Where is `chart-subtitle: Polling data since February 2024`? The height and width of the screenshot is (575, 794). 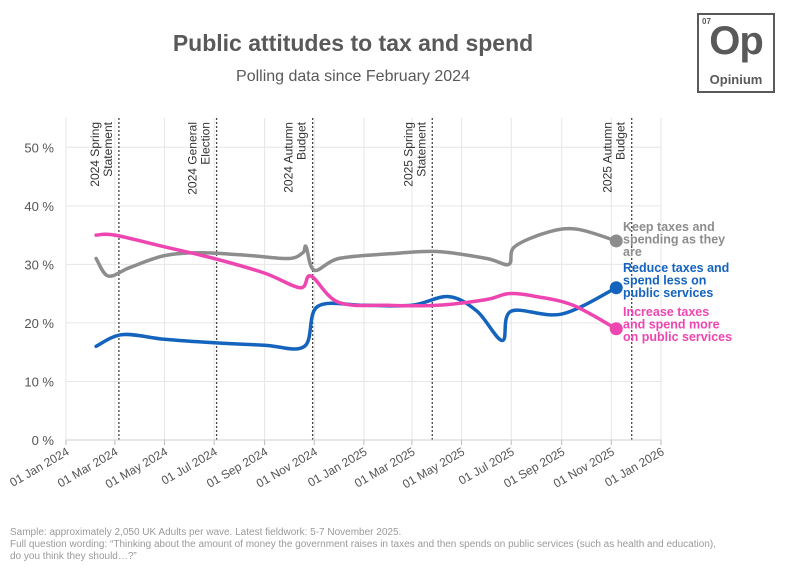 chart-subtitle: Polling data since February 2024 is located at coordinates (353, 76).